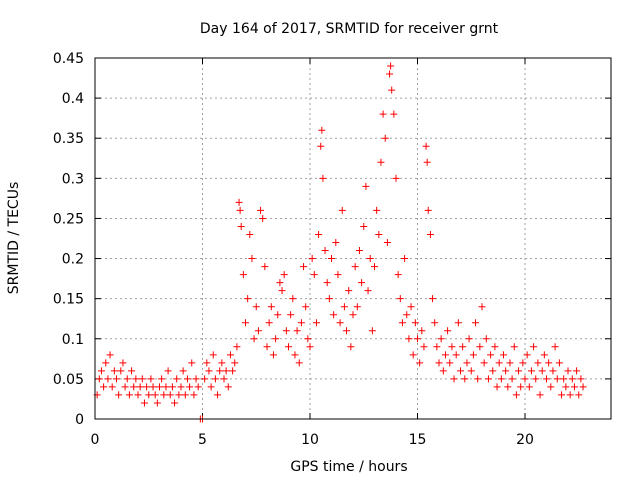 This screenshot has height=480, width=640. What do you see at coordinates (95, 440) in the screenshot?
I see `x-tick-label: 0` at bounding box center [95, 440].